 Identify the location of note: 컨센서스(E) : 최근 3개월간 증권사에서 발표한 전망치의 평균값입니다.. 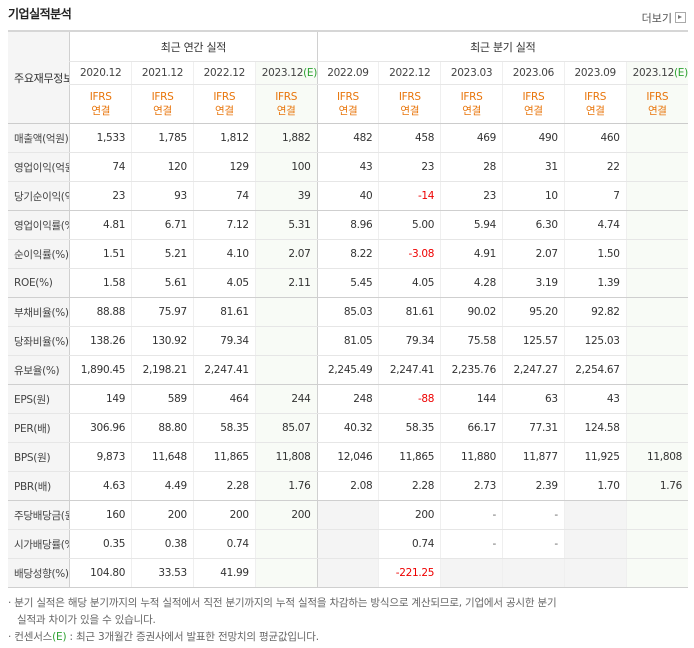
(288, 637).